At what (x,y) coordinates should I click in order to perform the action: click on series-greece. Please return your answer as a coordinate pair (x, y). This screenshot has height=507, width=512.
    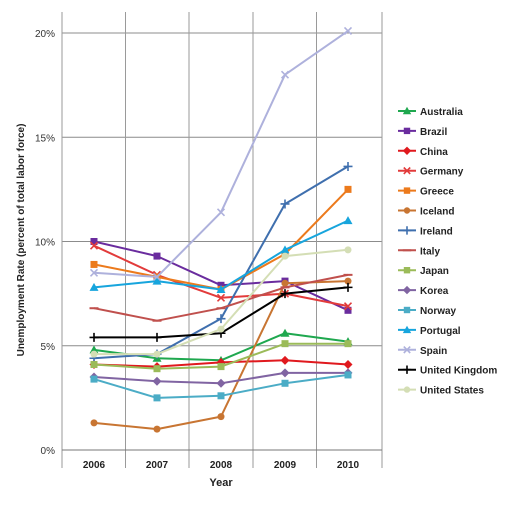
    Looking at the image, I should click on (221, 239).